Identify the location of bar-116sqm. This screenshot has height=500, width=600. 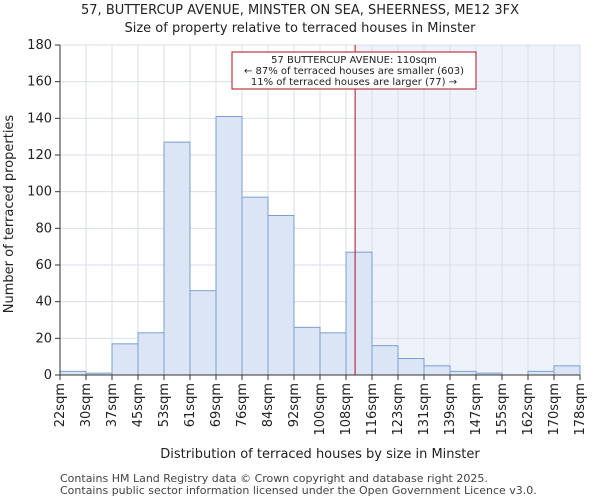
(385, 360).